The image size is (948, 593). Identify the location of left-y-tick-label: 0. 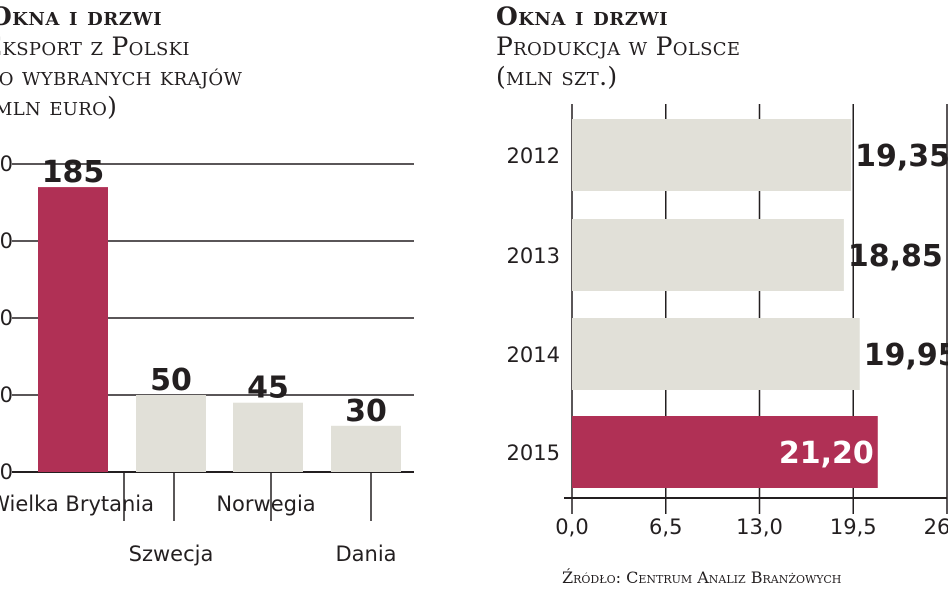
(6, 472).